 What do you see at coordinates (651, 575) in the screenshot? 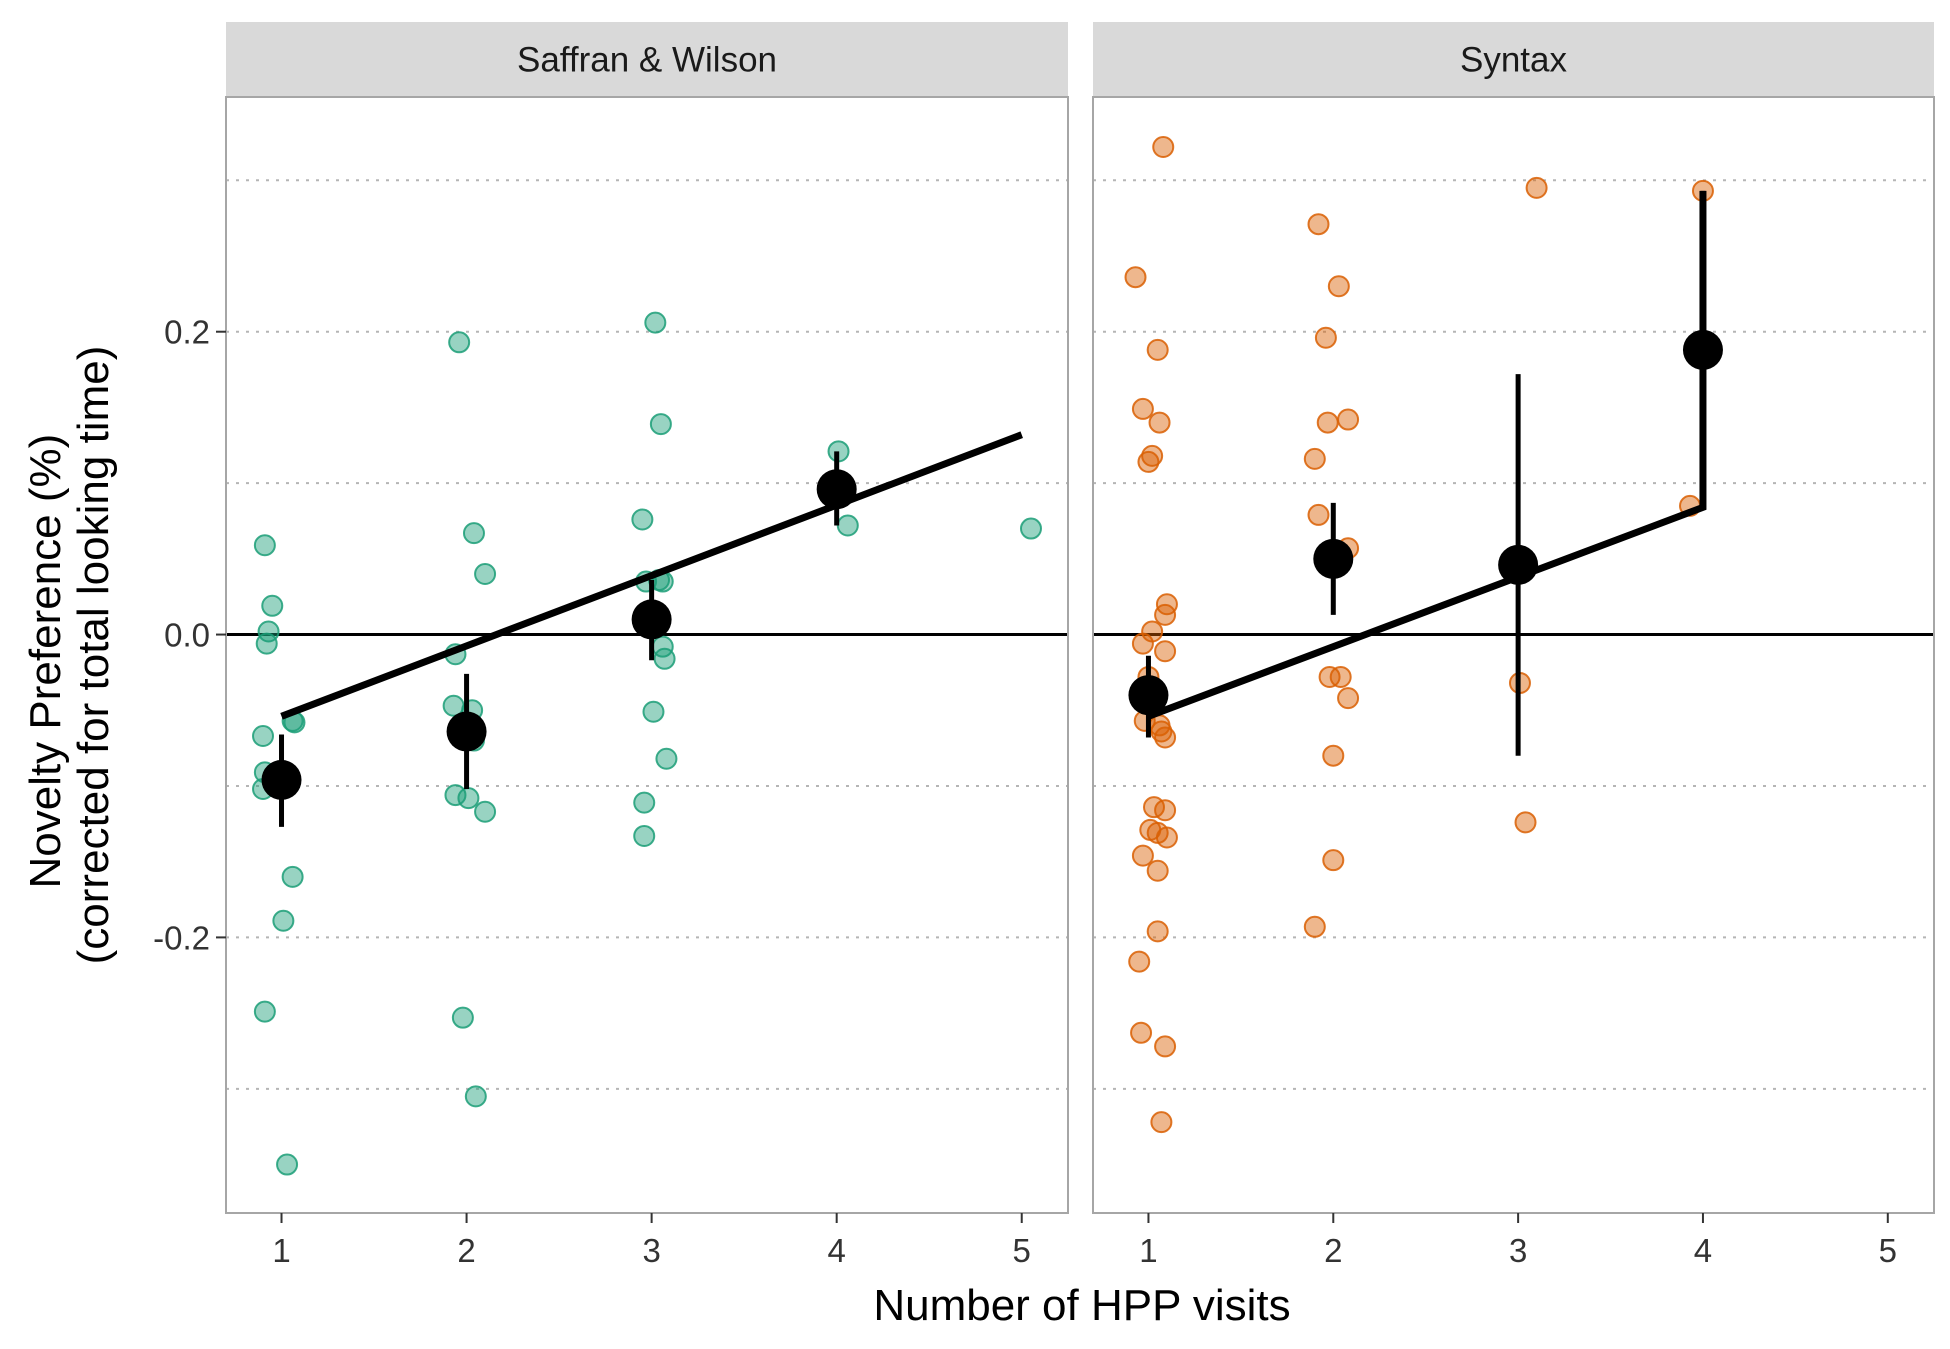
I see `fit-line` at bounding box center [651, 575].